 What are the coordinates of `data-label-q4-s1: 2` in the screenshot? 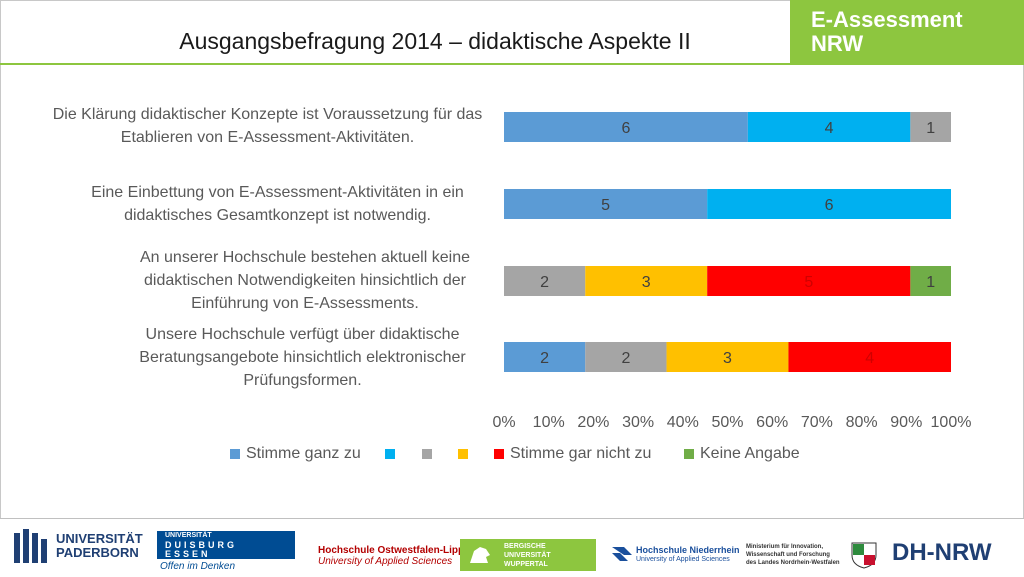 It's located at (544, 358).